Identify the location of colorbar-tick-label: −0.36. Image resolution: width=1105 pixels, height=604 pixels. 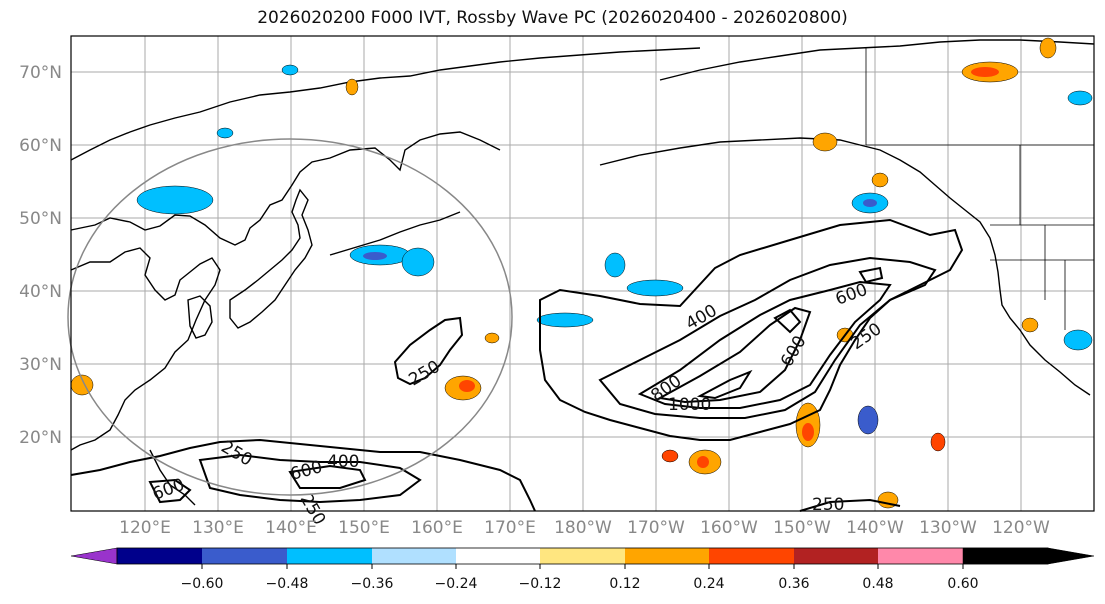
(372, 584).